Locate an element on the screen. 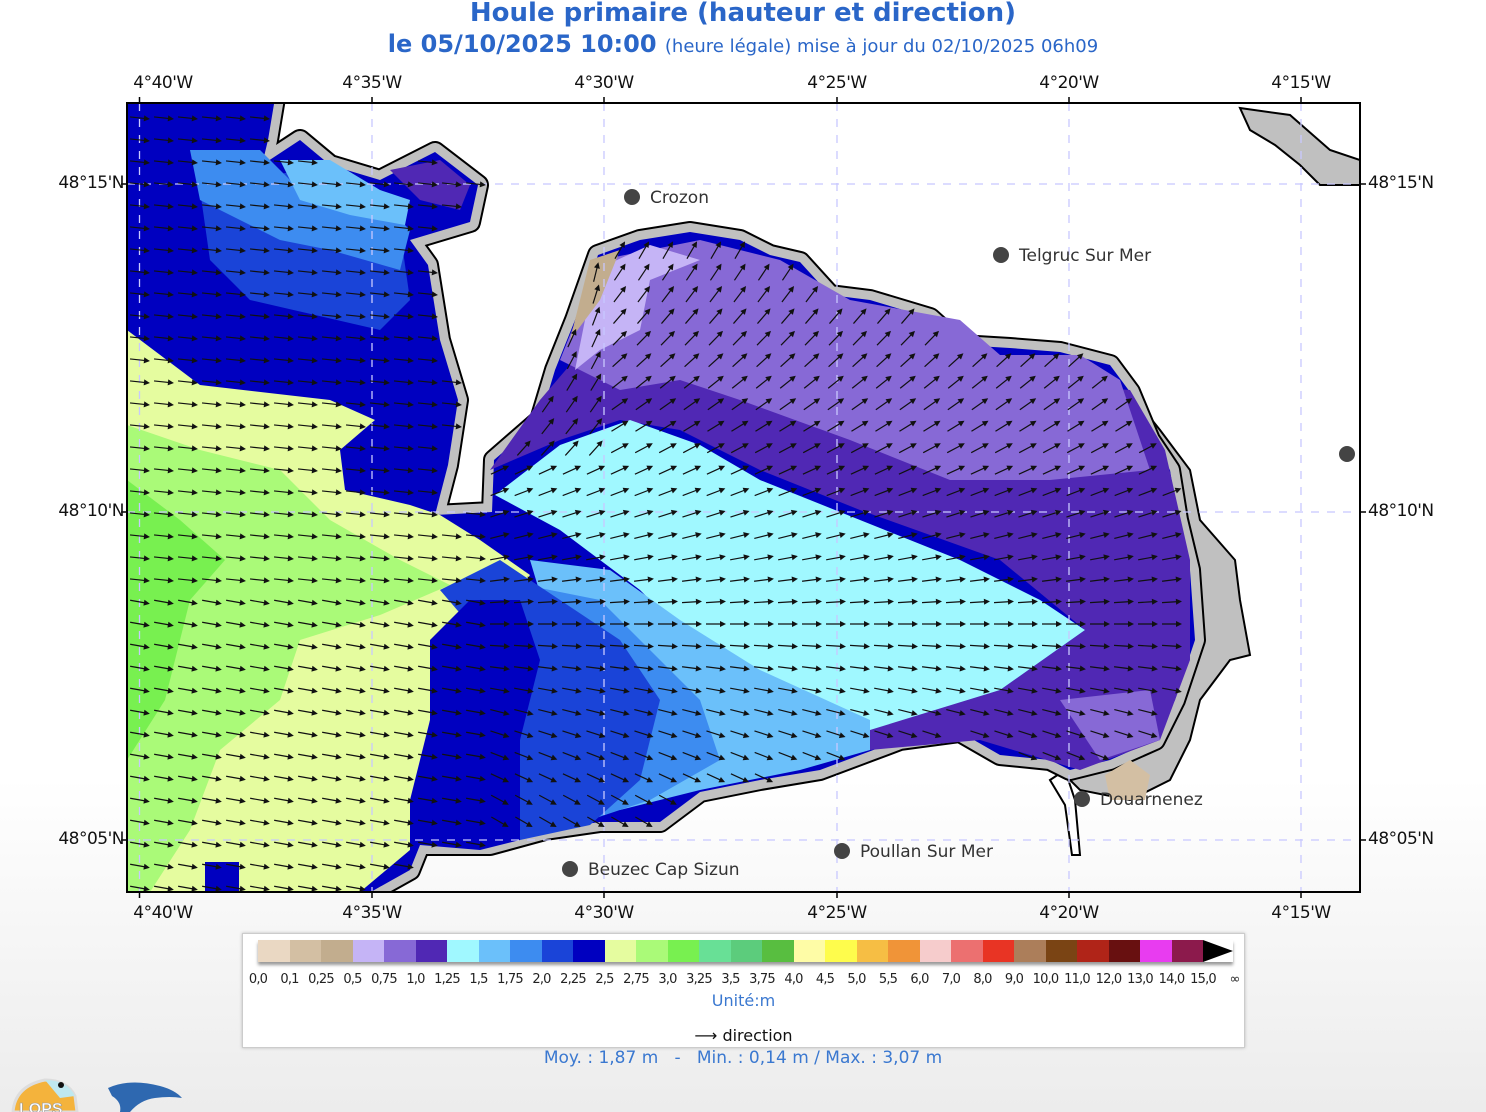 Image resolution: width=1486 pixels, height=1112 pixels. longitude-label: 4°35'W is located at coordinates (372, 83).